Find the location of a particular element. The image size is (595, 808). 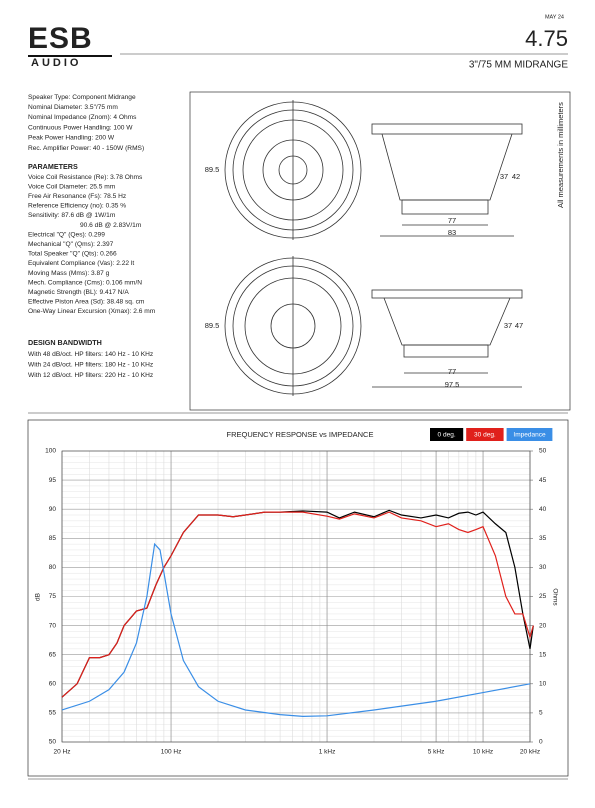

bottom-front-view is located at coordinates (293, 326).